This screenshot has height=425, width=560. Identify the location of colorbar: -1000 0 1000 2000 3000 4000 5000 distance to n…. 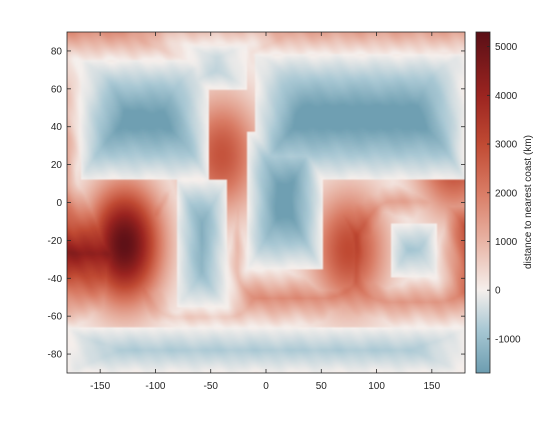
(504, 202).